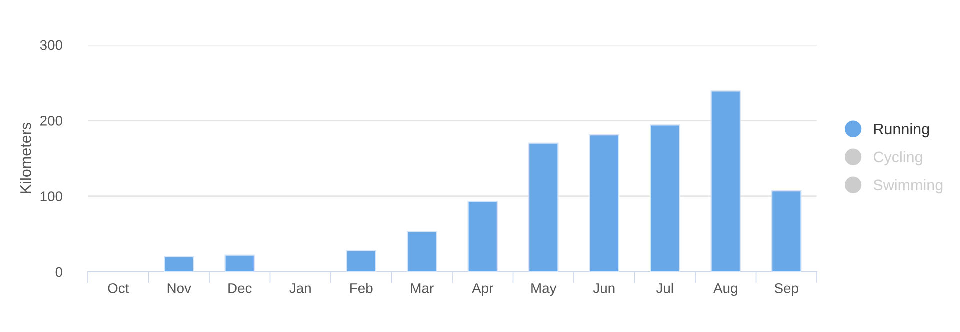 The height and width of the screenshot is (332, 960). What do you see at coordinates (51, 121) in the screenshot?
I see `y-tick-label: 200` at bounding box center [51, 121].